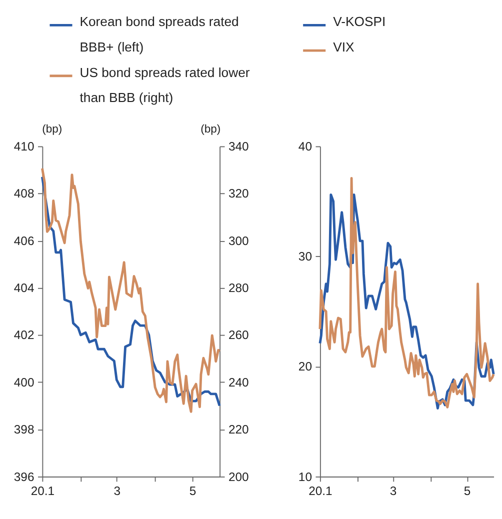  Describe the element at coordinates (239, 193) in the screenshot. I see `y2-tick-label: 320` at that location.